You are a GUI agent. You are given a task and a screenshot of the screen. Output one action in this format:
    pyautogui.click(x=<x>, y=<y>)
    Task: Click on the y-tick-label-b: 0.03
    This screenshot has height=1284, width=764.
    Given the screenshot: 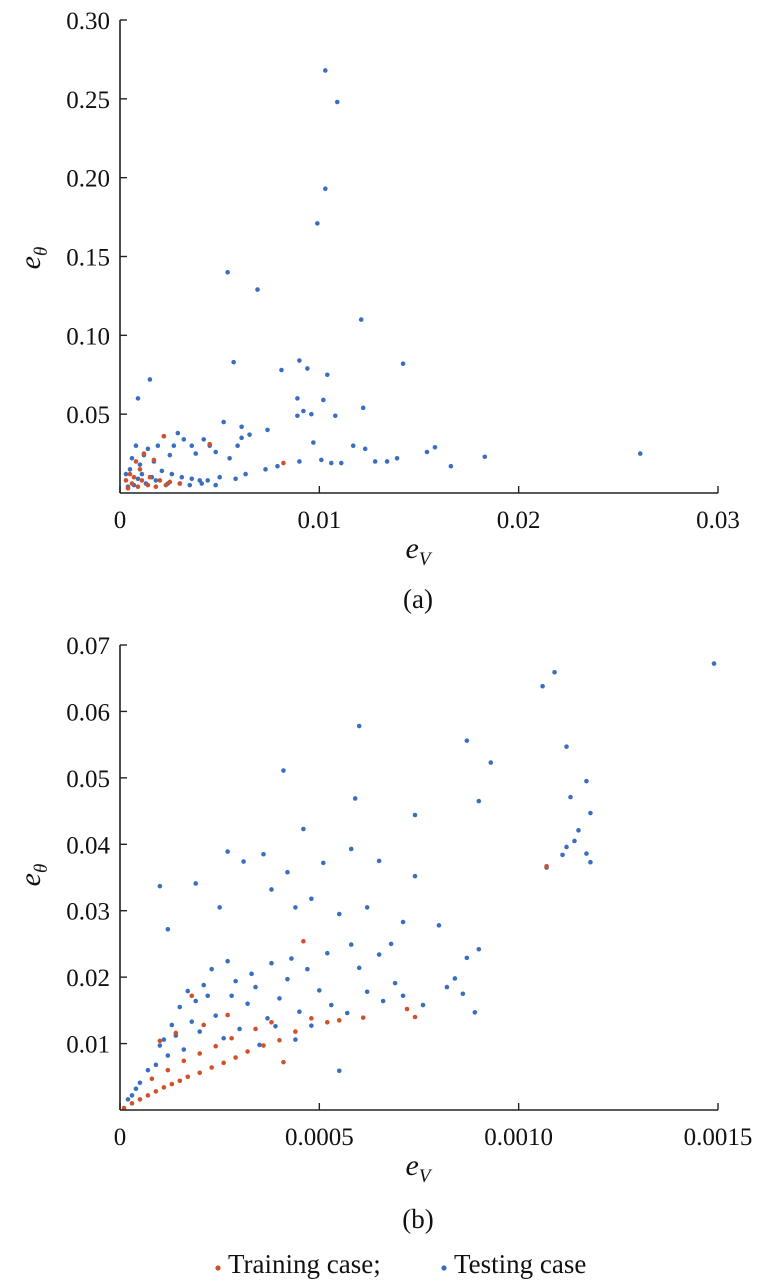 What is the action you would take?
    pyautogui.click(x=88, y=912)
    